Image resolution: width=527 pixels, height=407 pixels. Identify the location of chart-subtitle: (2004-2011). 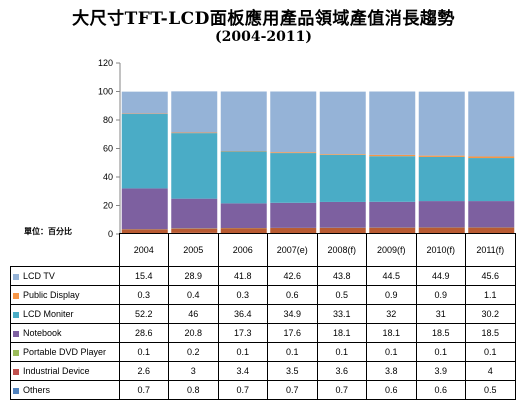
(263, 37).